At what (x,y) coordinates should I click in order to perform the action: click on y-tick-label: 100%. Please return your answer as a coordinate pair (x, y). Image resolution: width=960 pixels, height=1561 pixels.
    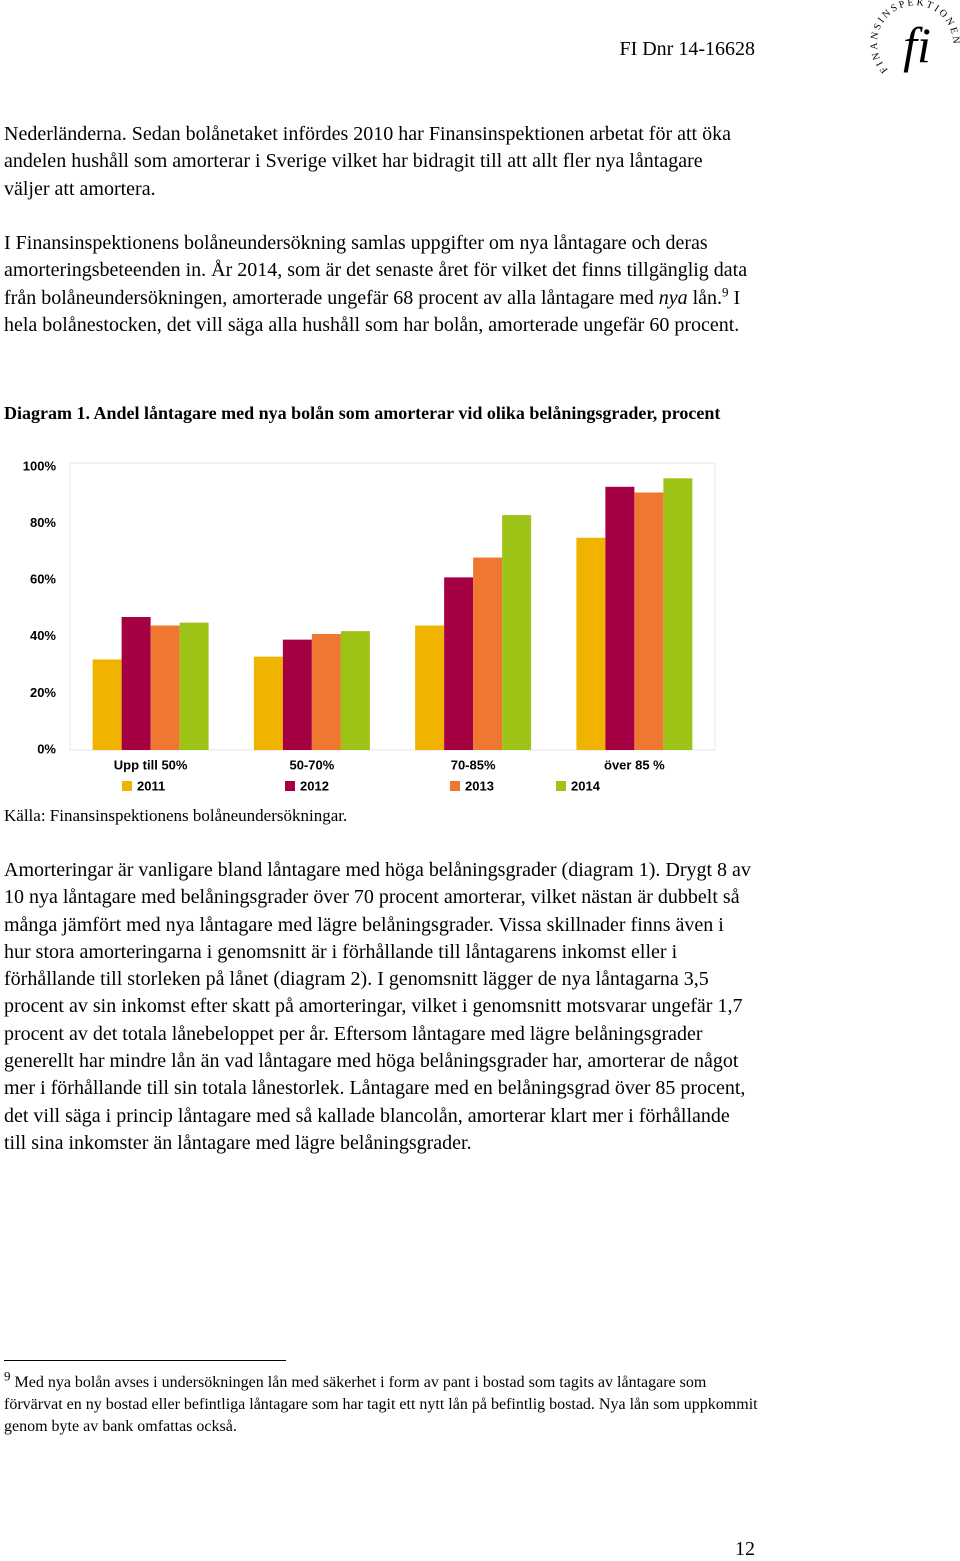
    Looking at the image, I should click on (40, 465).